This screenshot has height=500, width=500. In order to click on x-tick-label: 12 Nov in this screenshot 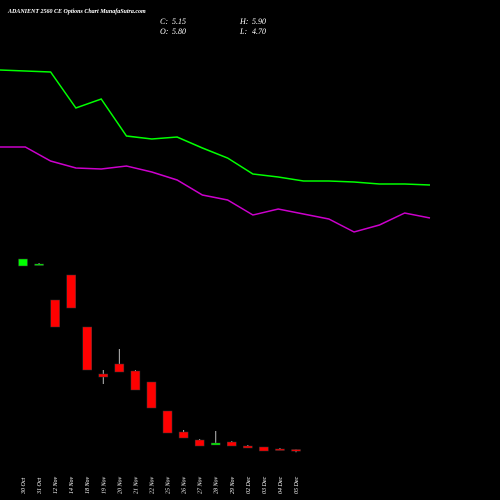, I will do `click(56, 485)`.